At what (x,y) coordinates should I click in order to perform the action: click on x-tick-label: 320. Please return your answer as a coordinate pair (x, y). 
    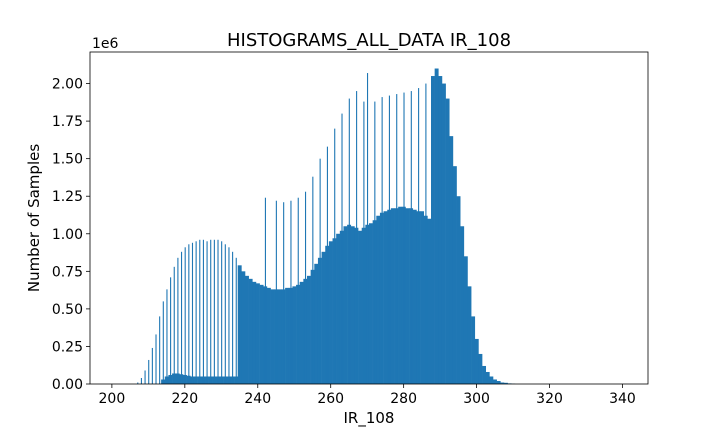
    Looking at the image, I should click on (549, 399).